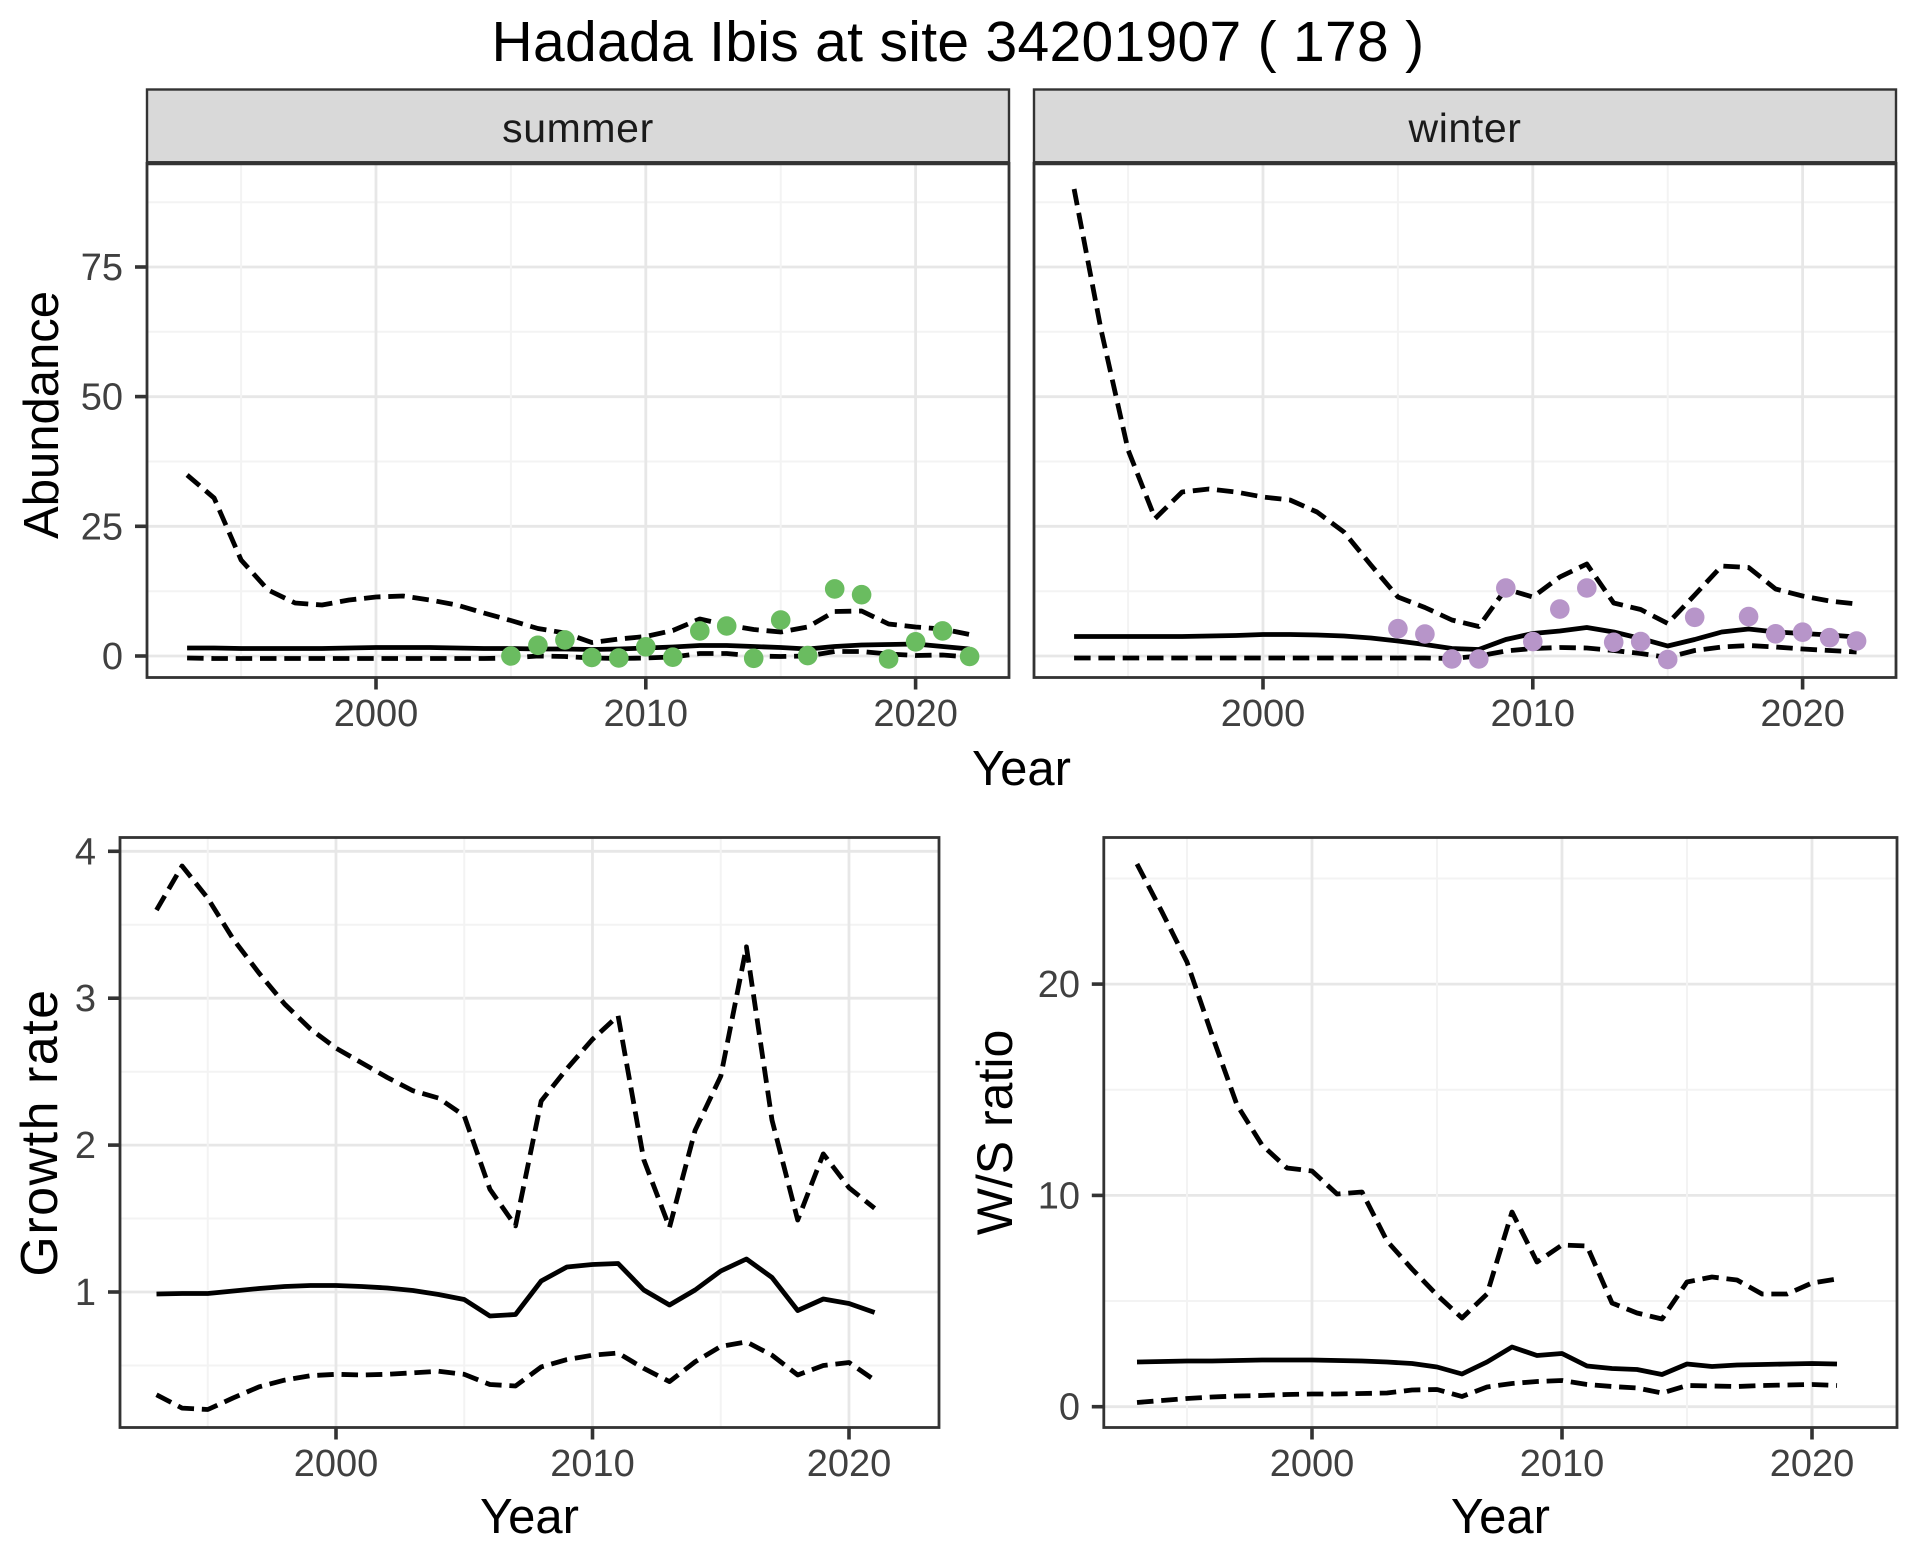  What do you see at coordinates (85, 1293) in the screenshot?
I see `svg-text: 1` at bounding box center [85, 1293].